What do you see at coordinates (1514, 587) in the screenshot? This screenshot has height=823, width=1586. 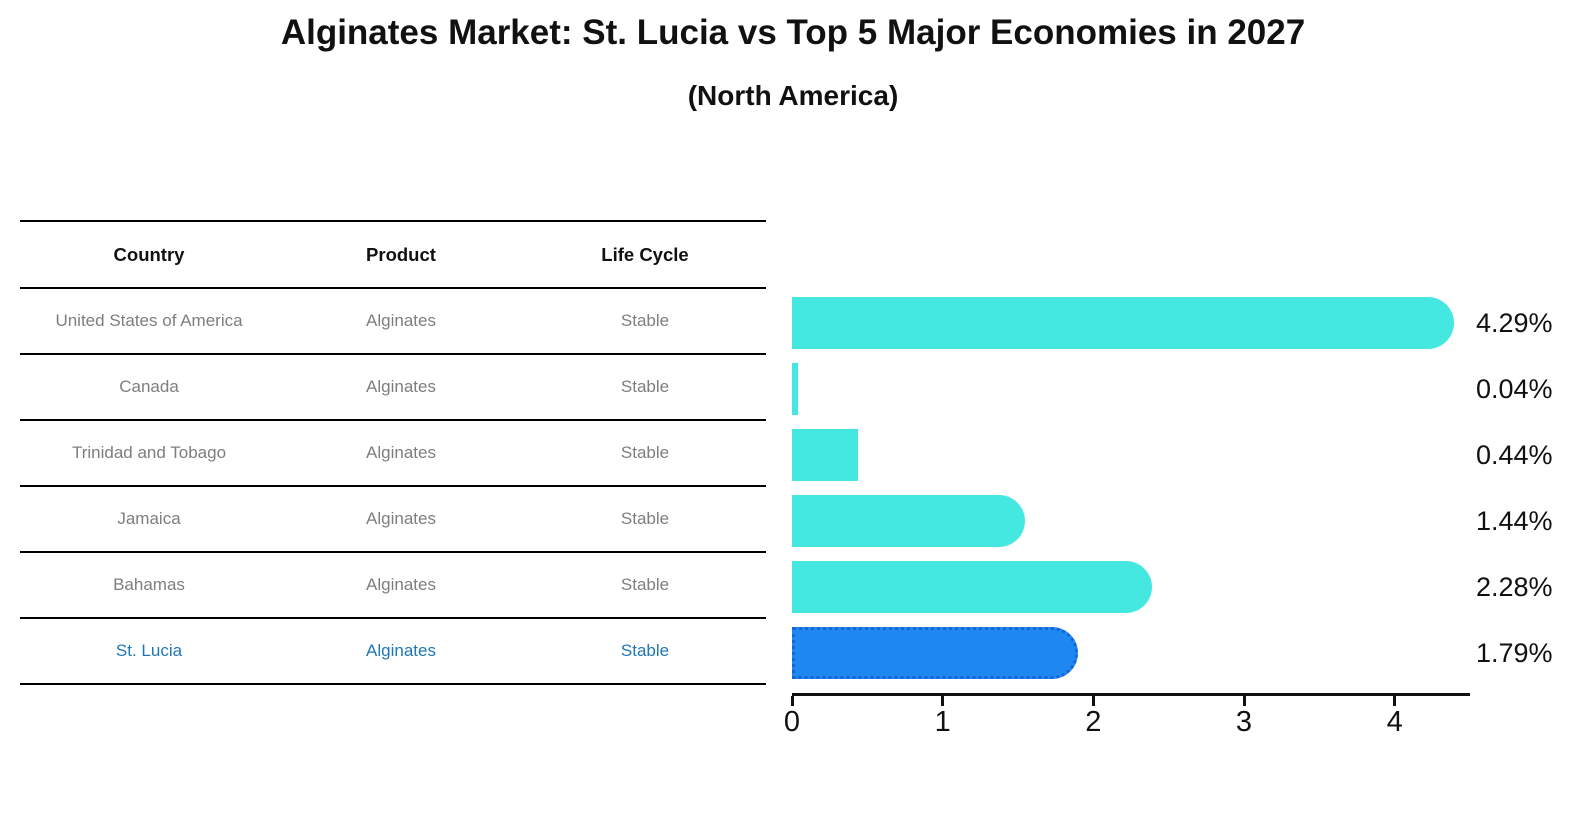 I see `bar-value-label: 2.28%` at bounding box center [1514, 587].